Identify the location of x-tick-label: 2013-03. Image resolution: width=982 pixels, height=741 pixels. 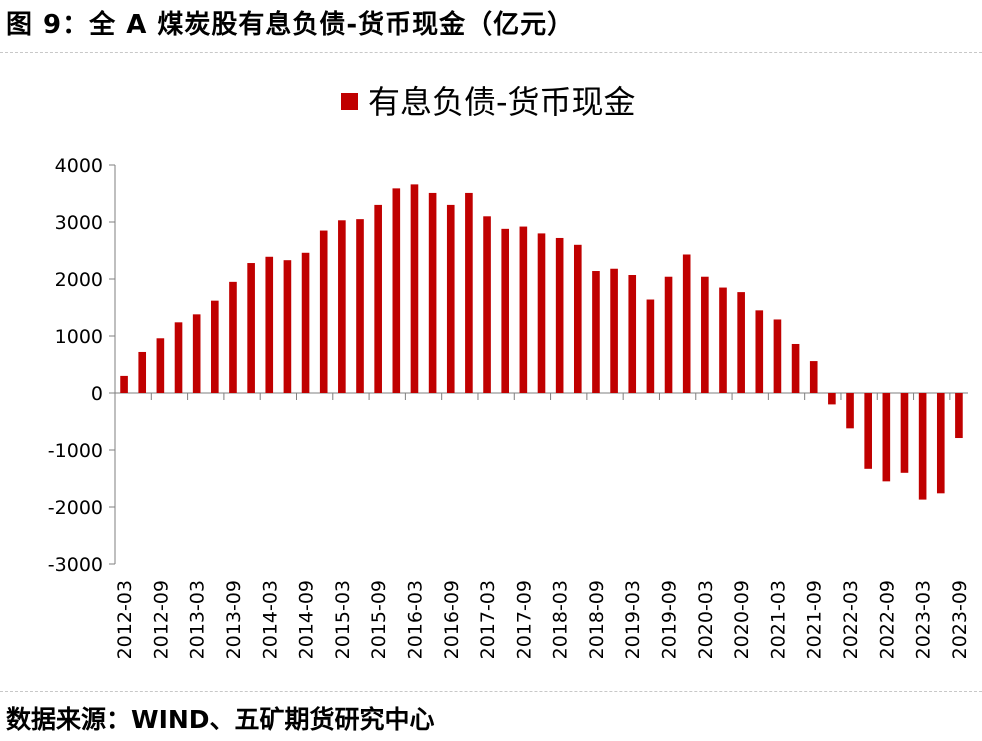
(198, 619).